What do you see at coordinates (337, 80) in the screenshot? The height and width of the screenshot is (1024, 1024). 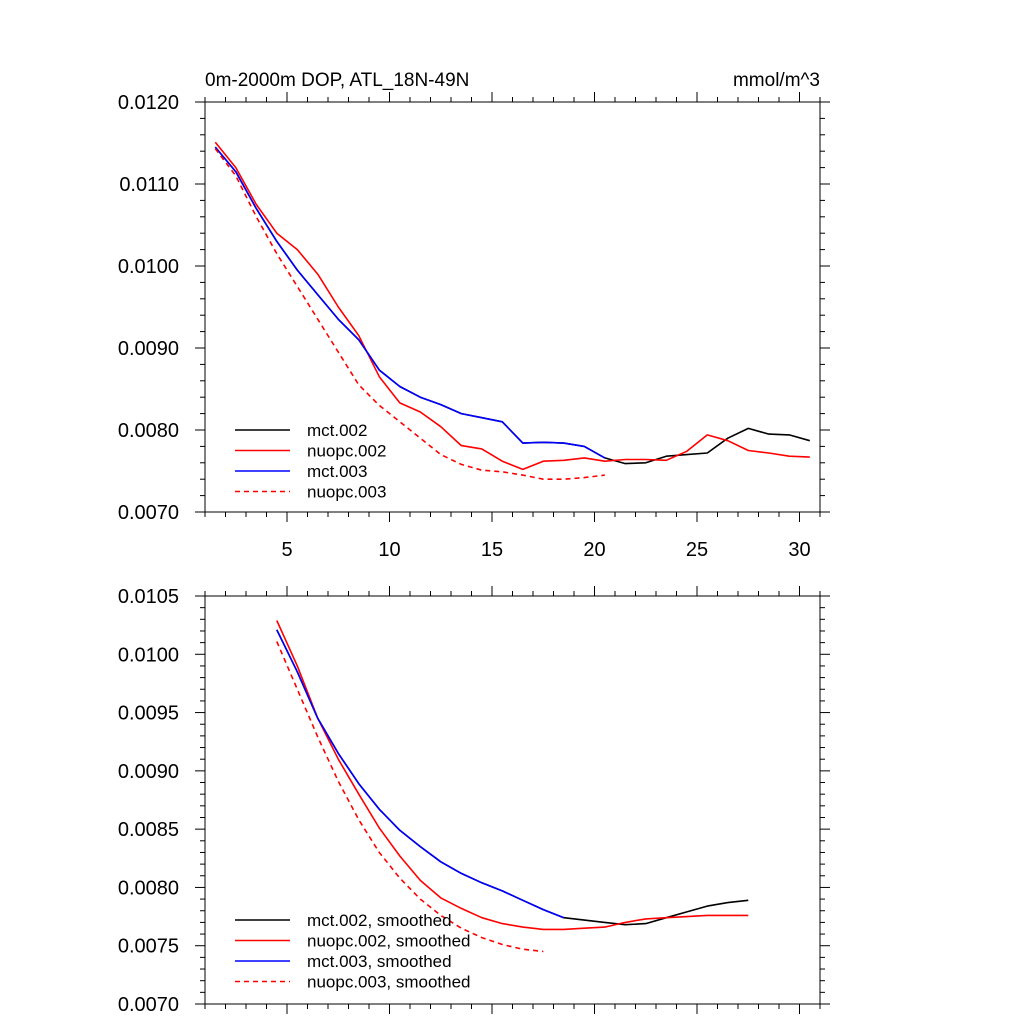 I see `chart-title: 0m-2000m DOP, ATL_18N-49N` at bounding box center [337, 80].